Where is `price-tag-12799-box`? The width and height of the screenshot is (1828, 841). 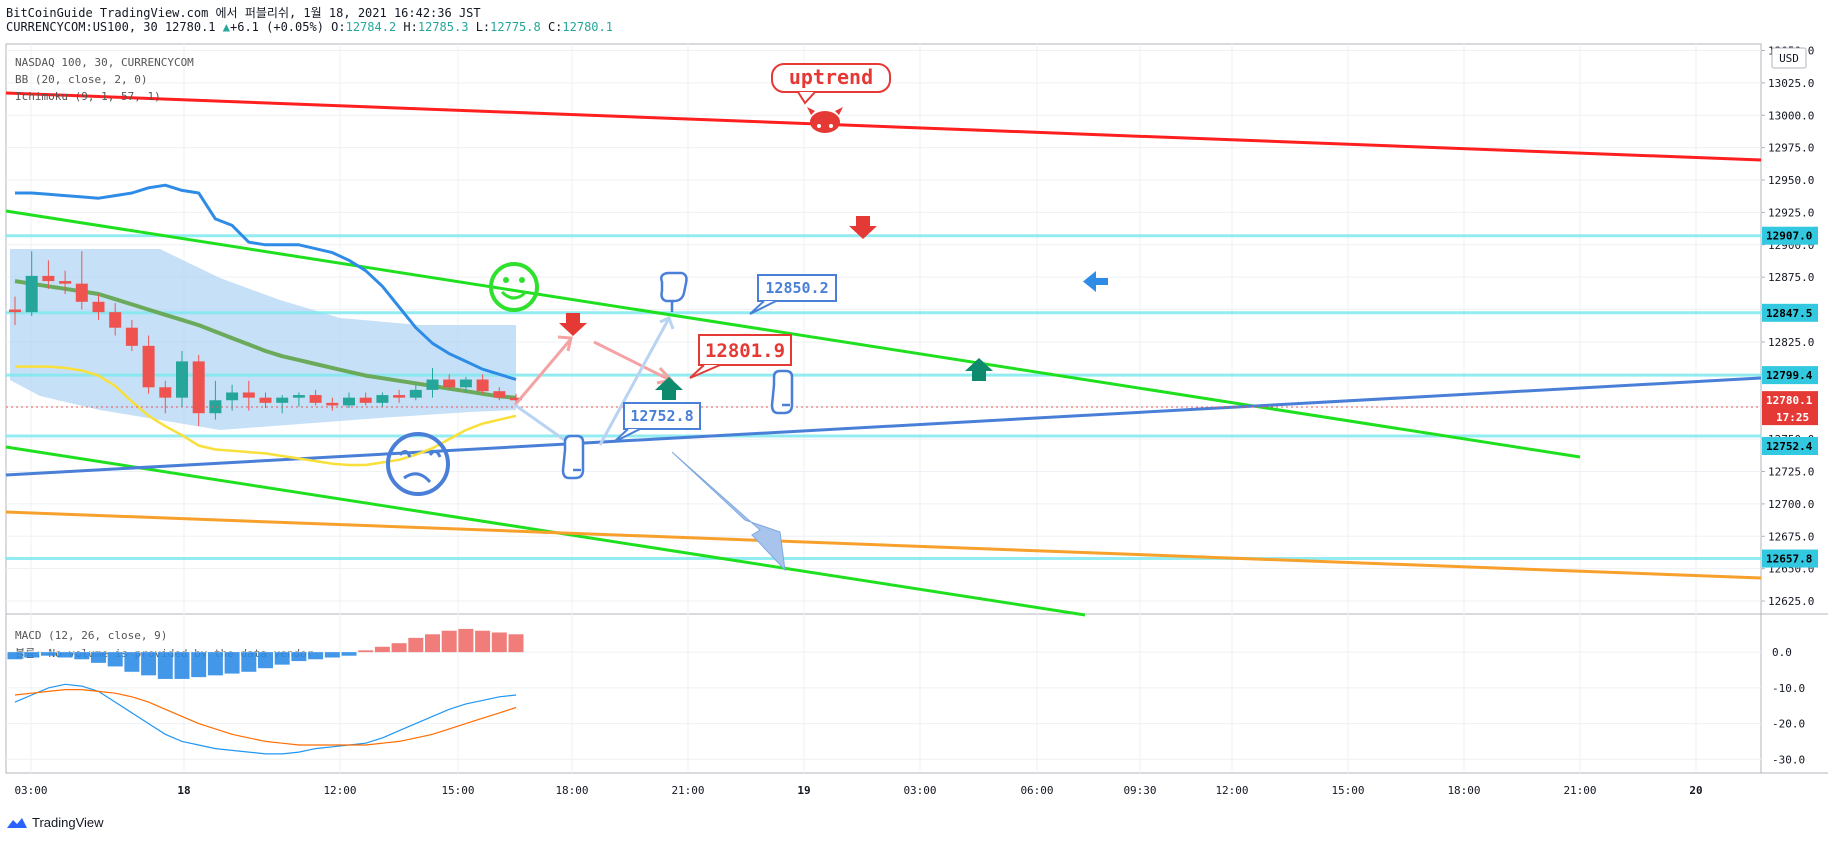 price-tag-12799-box is located at coordinates (1790, 375).